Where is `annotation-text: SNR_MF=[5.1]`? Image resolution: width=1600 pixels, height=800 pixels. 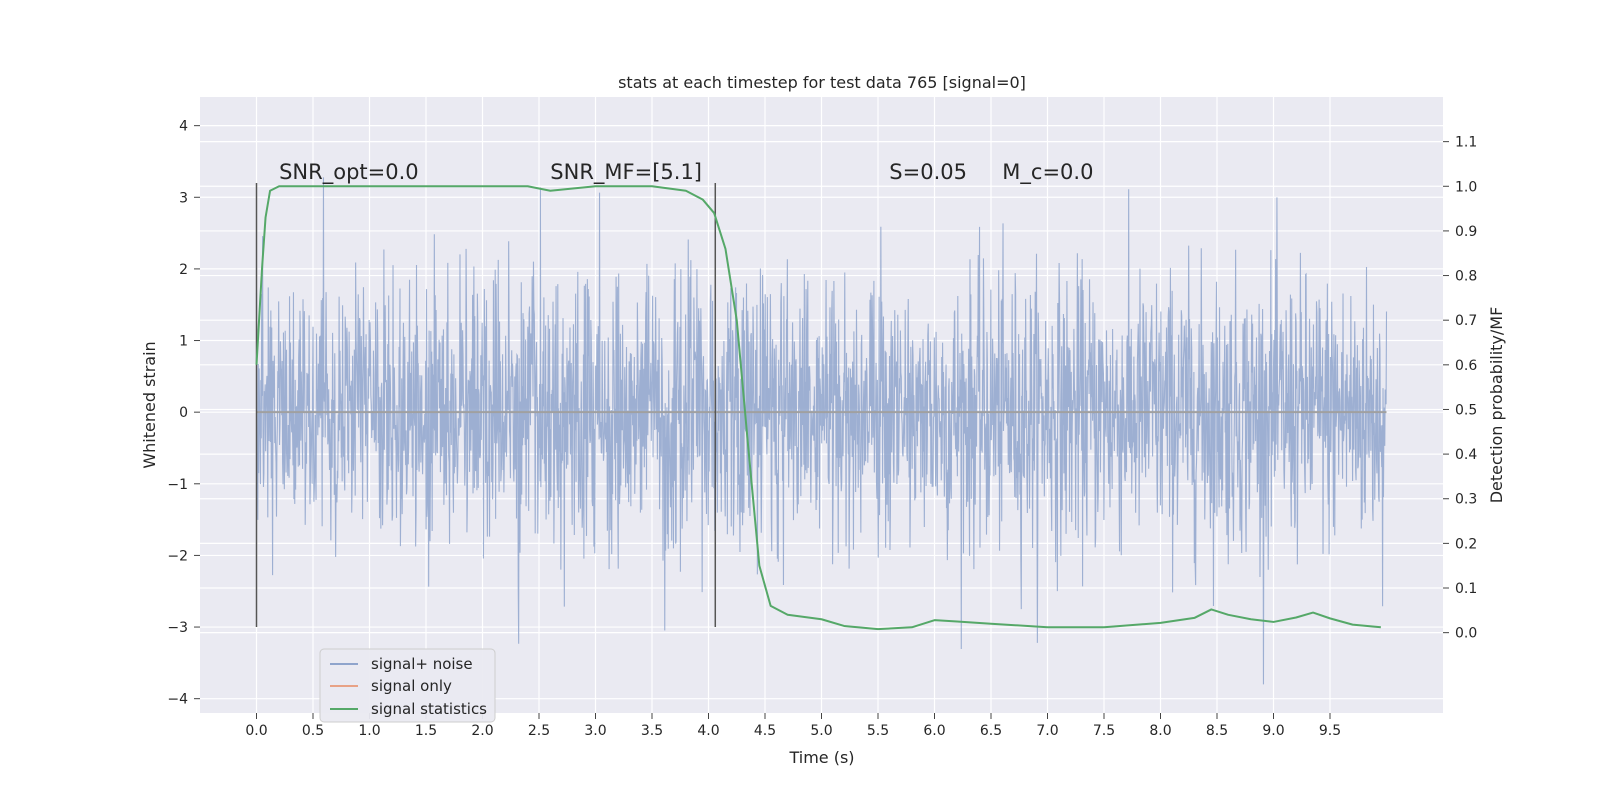 annotation-text: SNR_MF=[5.1] is located at coordinates (626, 172).